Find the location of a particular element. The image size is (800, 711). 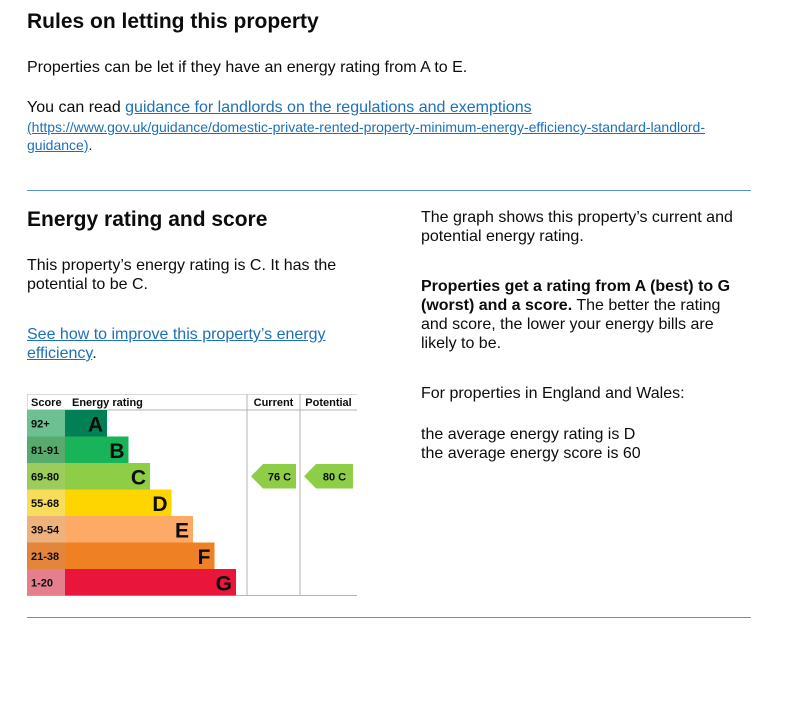

score-cell-d is located at coordinates (46, 502).